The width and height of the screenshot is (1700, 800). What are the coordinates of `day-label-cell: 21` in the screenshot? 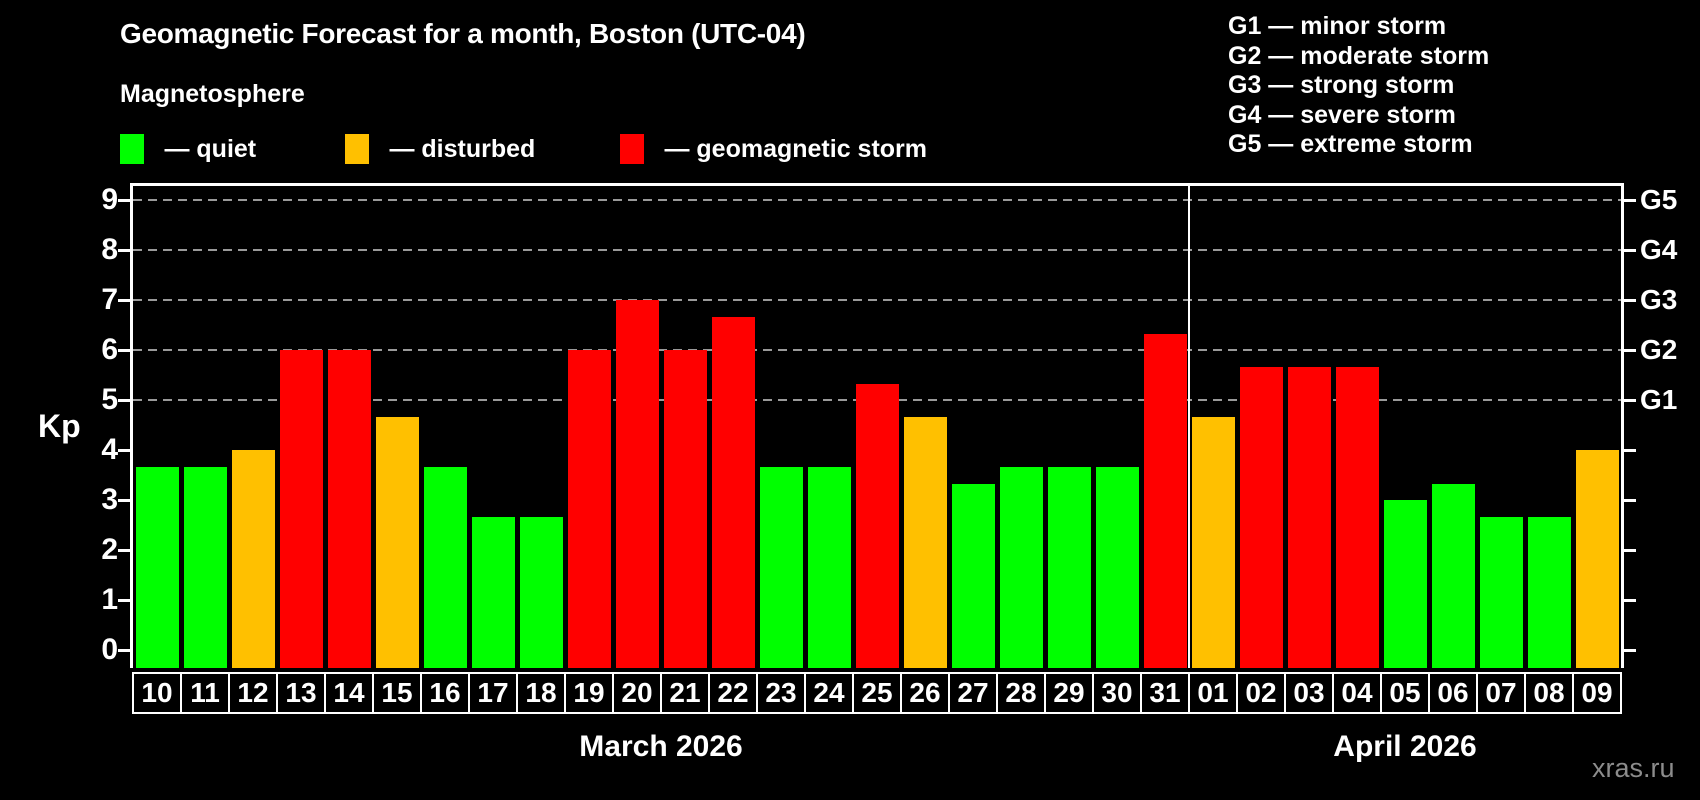 It's located at (685, 693).